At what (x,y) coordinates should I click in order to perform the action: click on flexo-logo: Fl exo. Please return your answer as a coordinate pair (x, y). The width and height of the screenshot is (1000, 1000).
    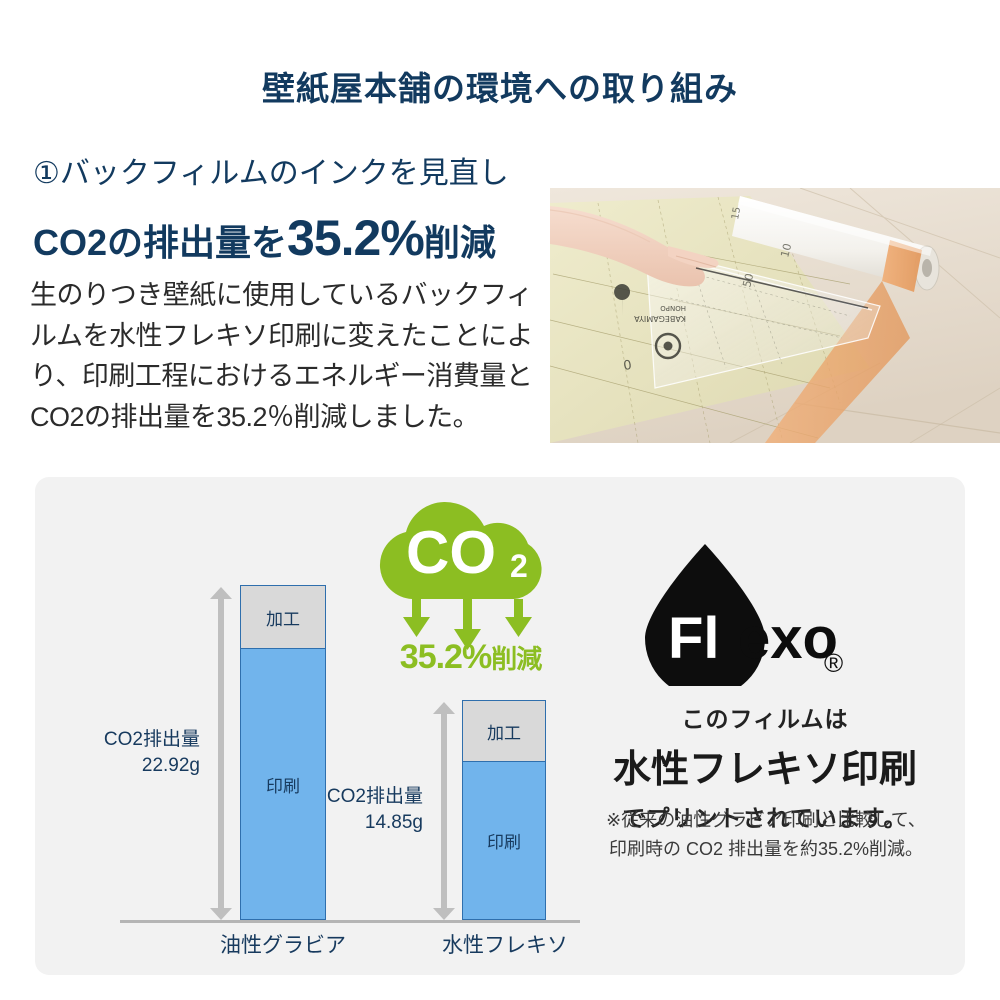
    Looking at the image, I should click on (765, 617).